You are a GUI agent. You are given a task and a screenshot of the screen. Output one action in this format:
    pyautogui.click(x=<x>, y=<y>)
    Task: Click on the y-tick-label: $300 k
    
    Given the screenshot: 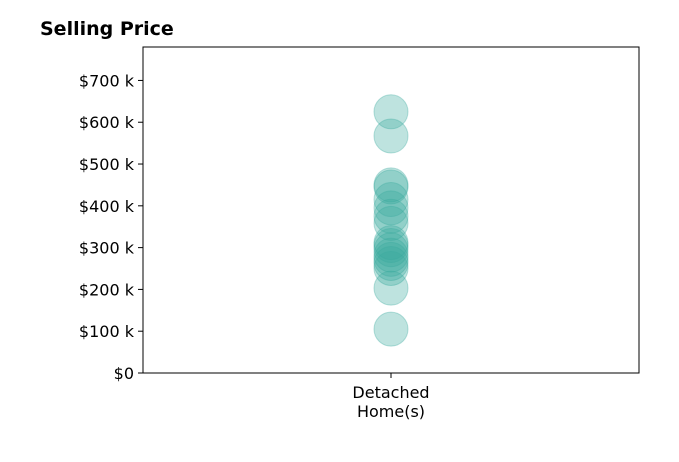 What is the action you would take?
    pyautogui.click(x=107, y=248)
    